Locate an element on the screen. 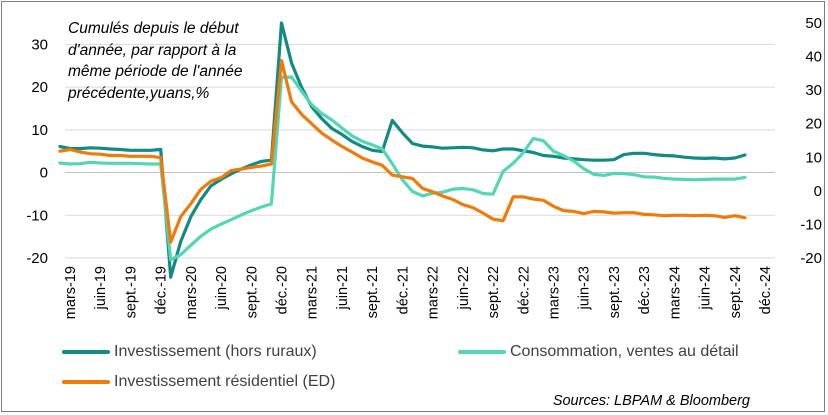 The height and width of the screenshot is (415, 828). x-tick-label: déc.-24 is located at coordinates (766, 290).